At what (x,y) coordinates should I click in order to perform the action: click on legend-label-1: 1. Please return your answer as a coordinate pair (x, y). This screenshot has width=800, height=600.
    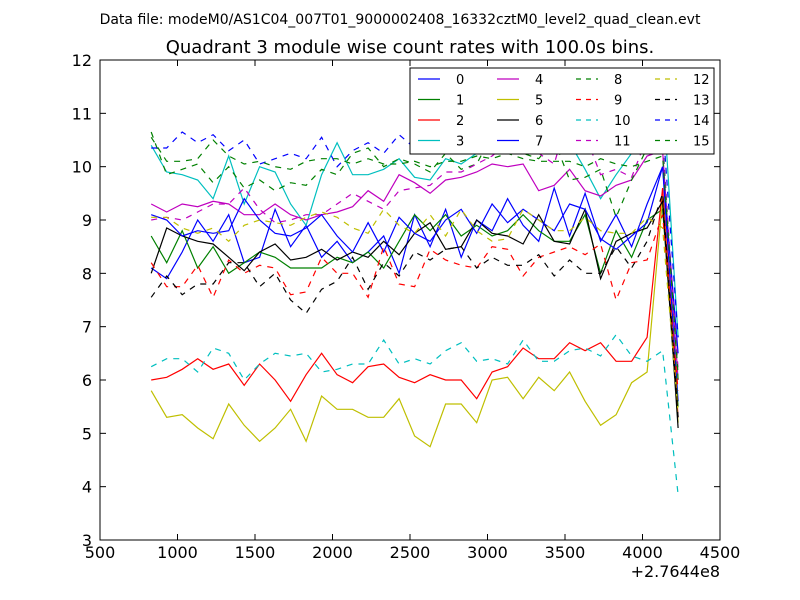
    Looking at the image, I should click on (460, 101).